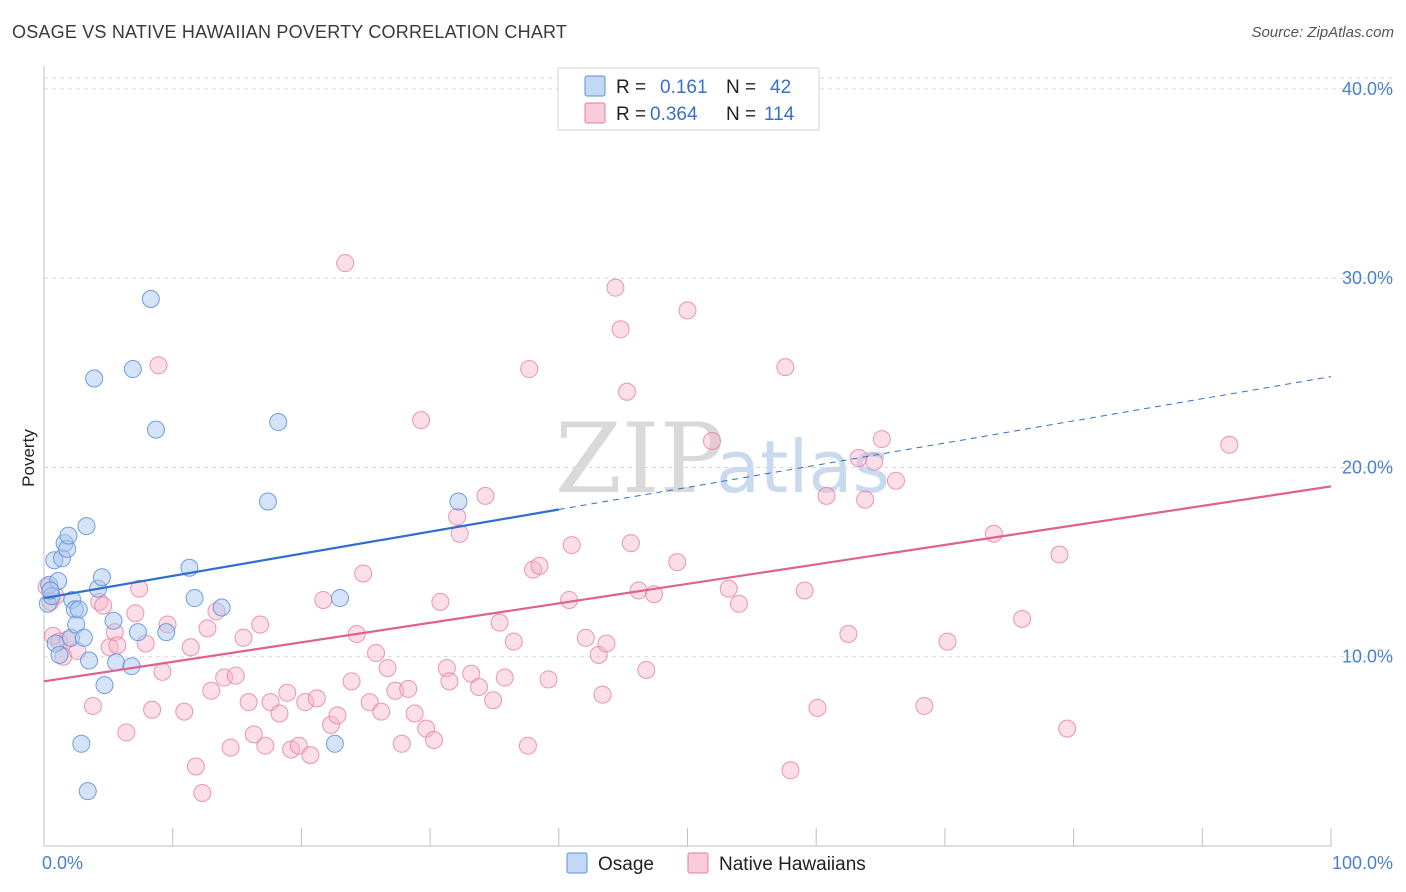  I want to click on bottom-legend-hawaiian-label: Native Hawaiians, so click(792, 864).